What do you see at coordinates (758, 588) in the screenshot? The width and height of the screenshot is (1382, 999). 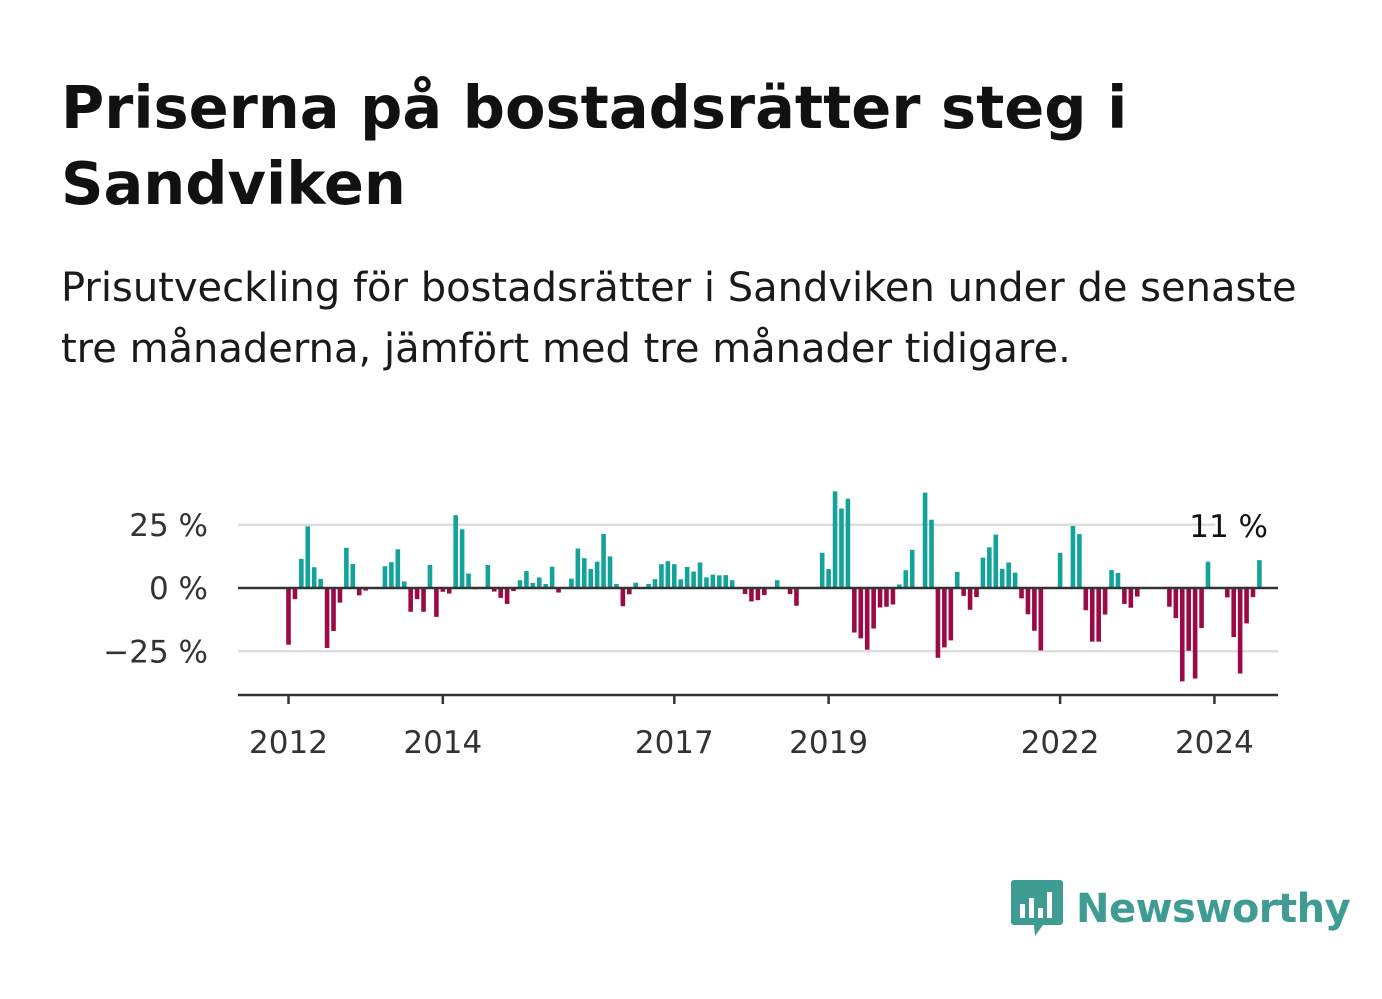 I see `grid-lines` at bounding box center [758, 588].